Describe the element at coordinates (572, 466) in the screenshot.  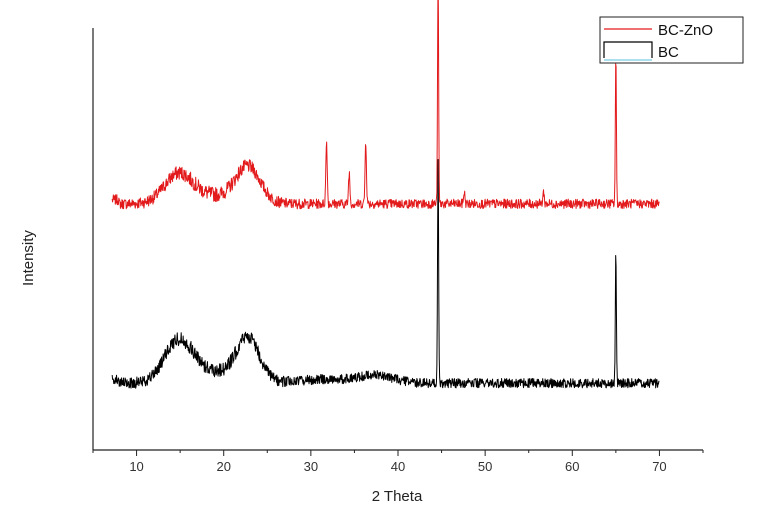
I see `x-tick-label: 60` at that location.